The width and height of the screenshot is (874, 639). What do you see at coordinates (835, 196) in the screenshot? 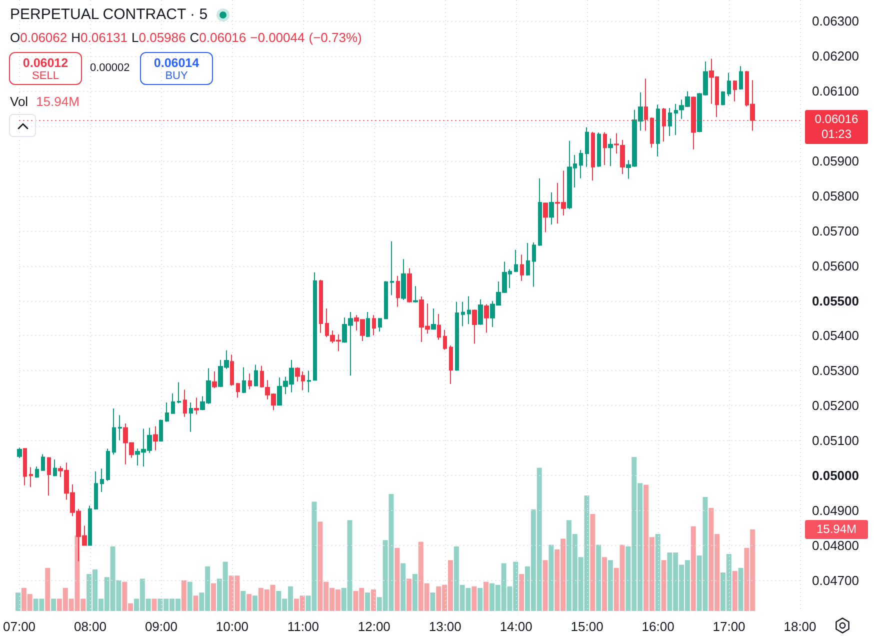
I see `y-tick-label: 0.05800` at bounding box center [835, 196].